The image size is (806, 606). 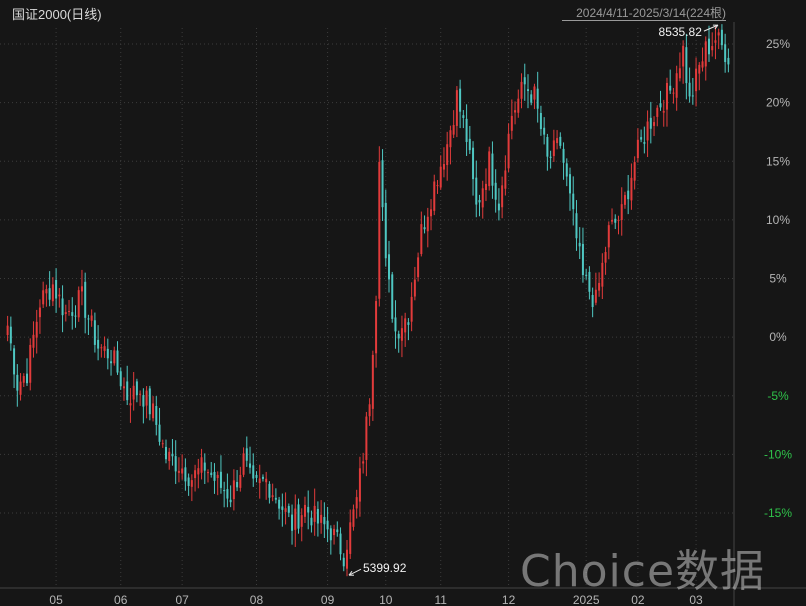 I want to click on y-tick-label: 15%, so click(x=778, y=161).